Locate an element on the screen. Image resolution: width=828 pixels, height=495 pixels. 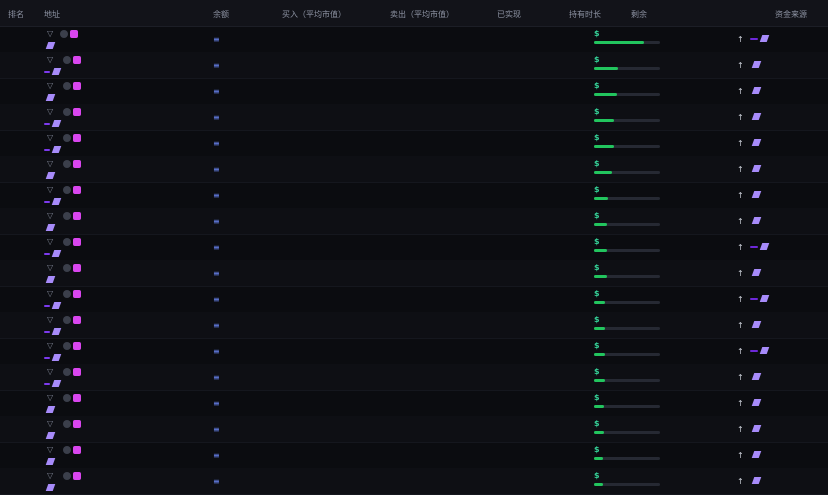
header-balance: 余额 is located at coordinates (221, 14).